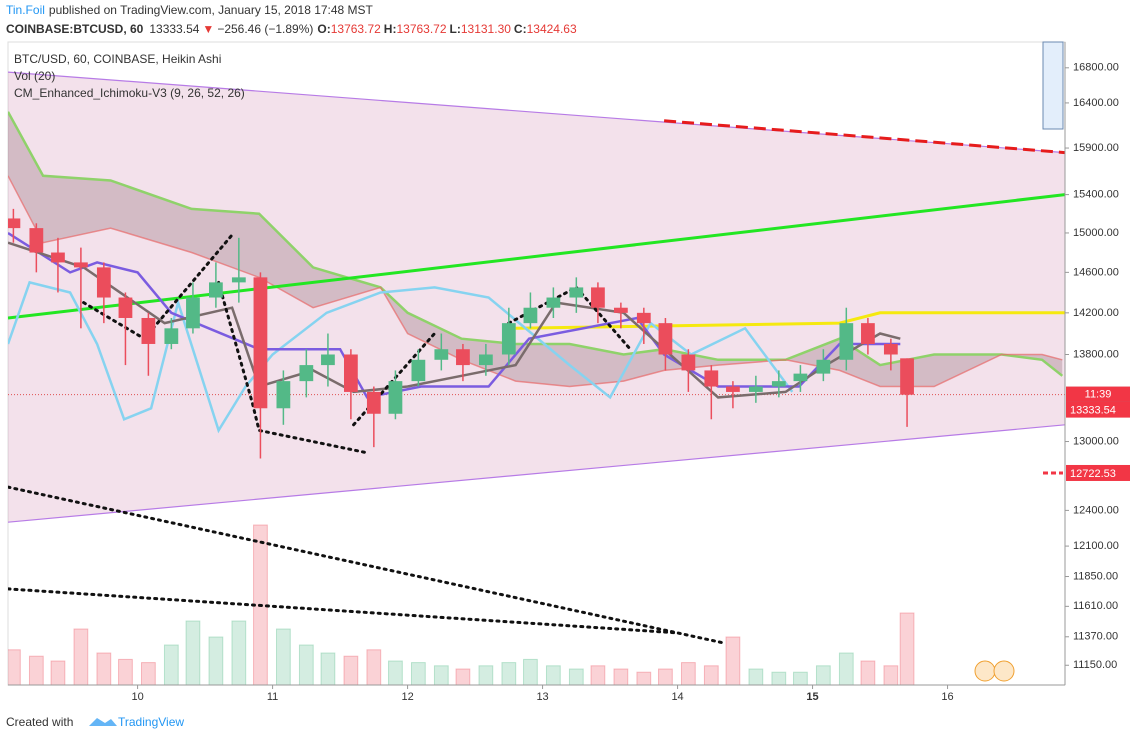  I want to click on direction: ▼, so click(208, 29).